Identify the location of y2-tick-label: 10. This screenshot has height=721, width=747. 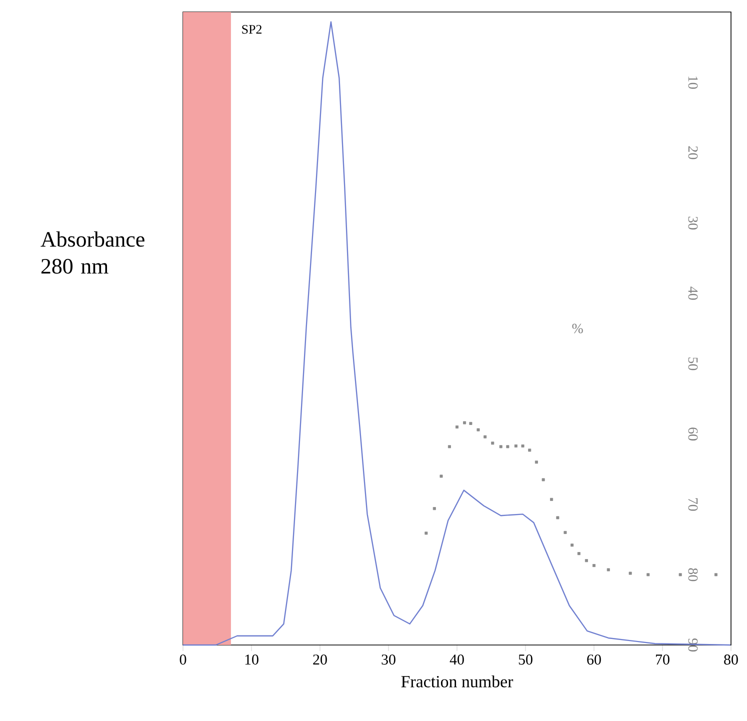
(693, 82).